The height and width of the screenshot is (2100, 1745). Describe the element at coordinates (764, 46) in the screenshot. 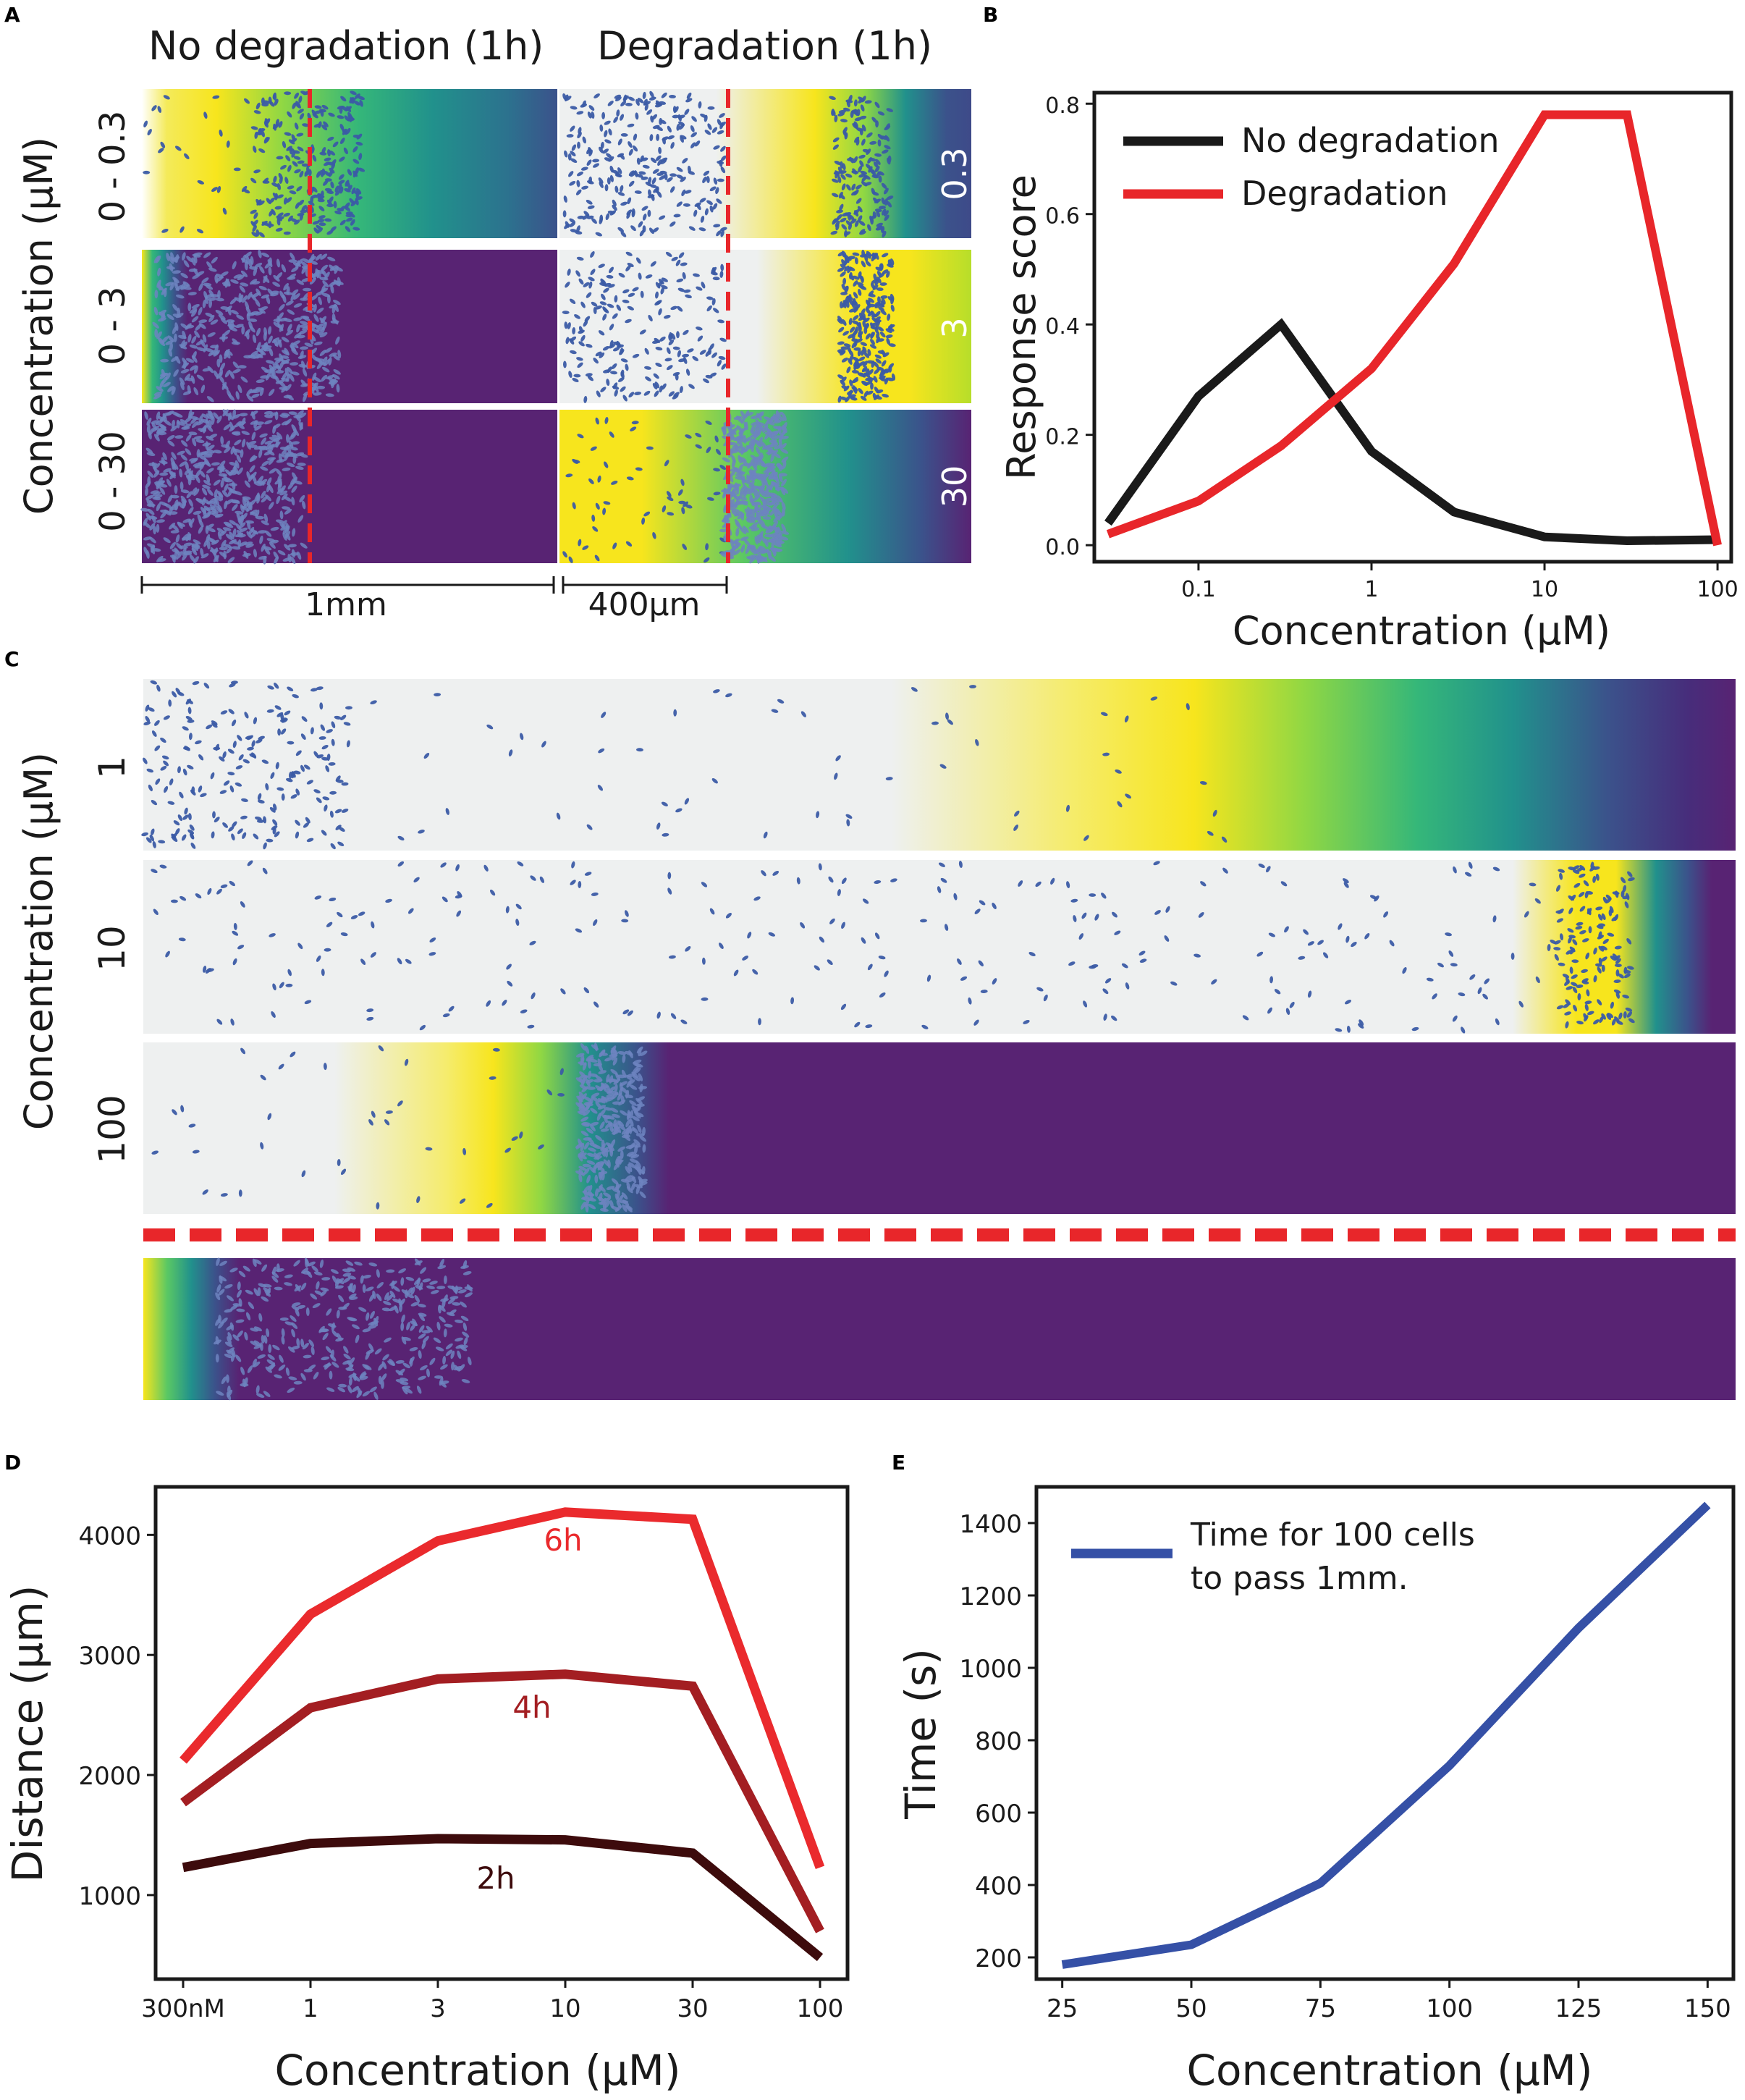

I see `panel-a-title-degradation: Degradation (1h)` at that location.